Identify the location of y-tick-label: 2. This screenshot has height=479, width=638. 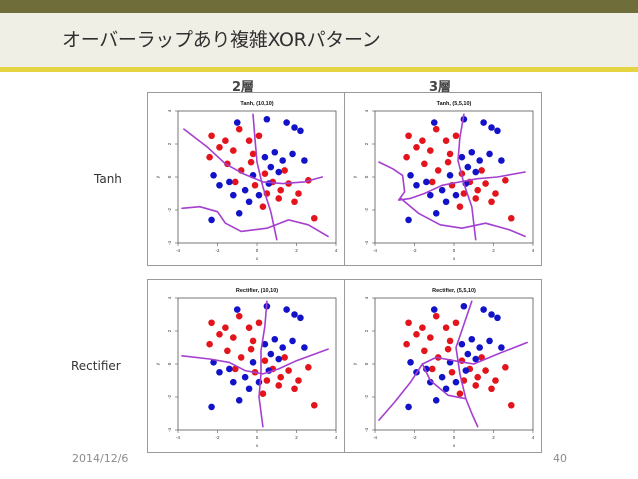
(366, 330).